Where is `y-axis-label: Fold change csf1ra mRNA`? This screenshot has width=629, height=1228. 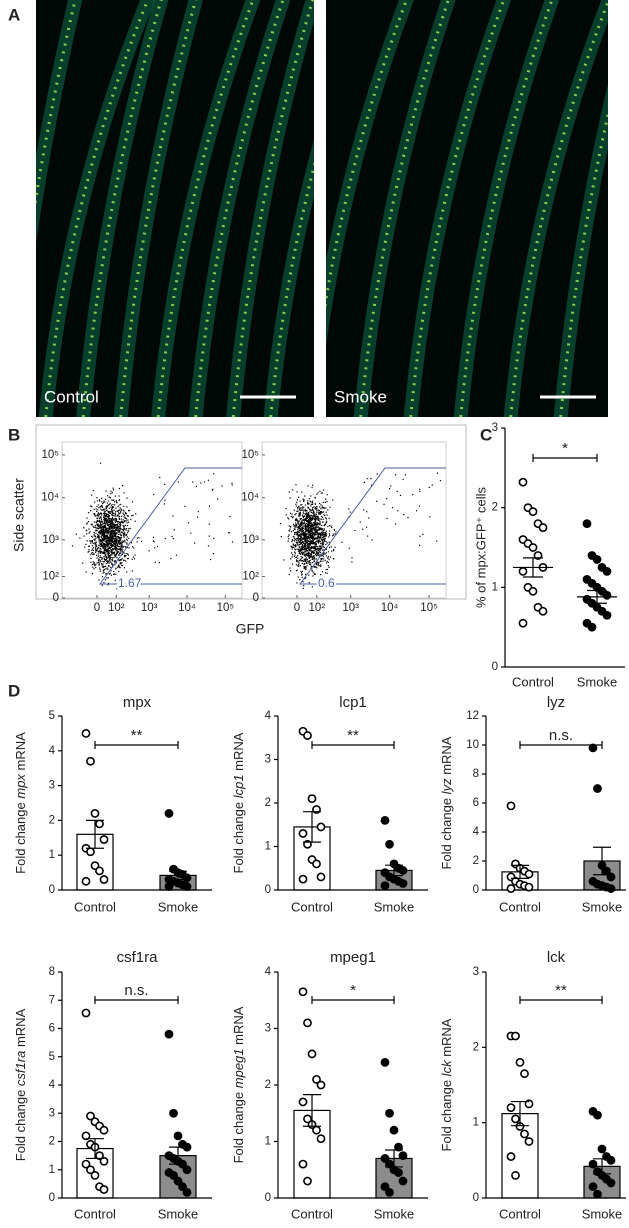
y-axis-label: Fold change csf1ra mRNA is located at coordinates (20, 1084).